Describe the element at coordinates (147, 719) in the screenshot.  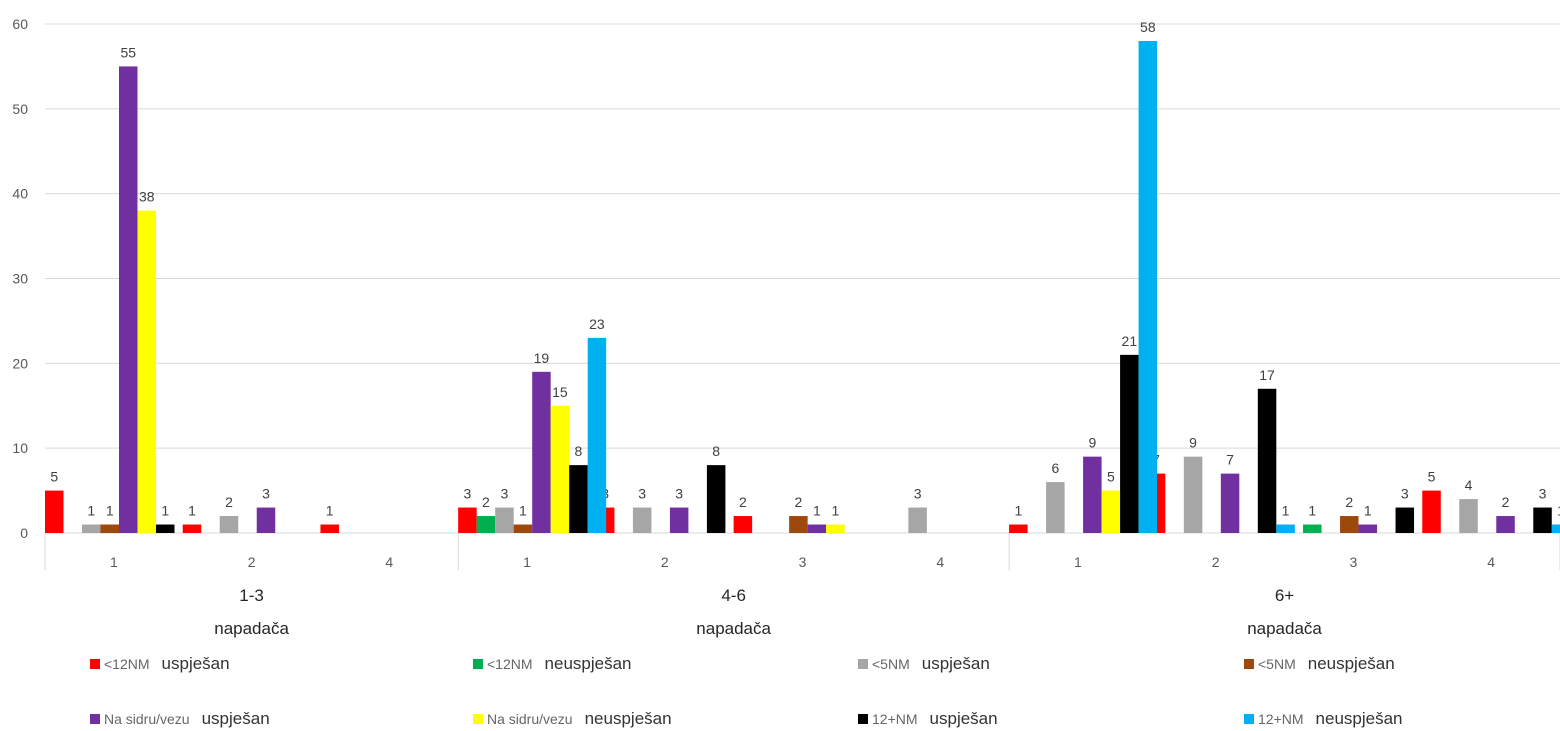
I see `legend-code: Na sidru/vezu` at that location.